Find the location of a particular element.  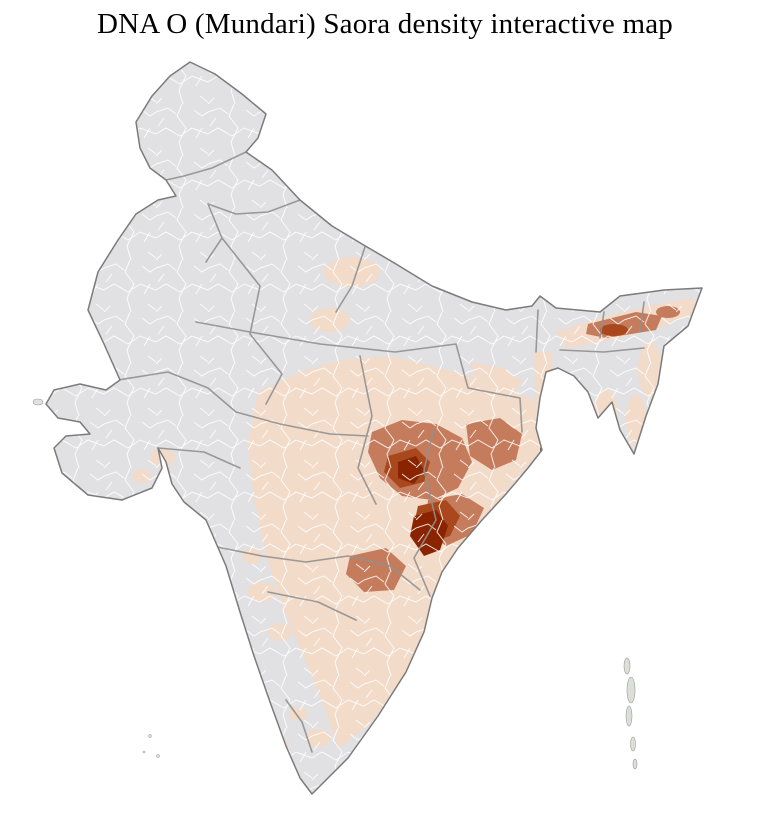

west-coast-islet is located at coordinates (38, 402).